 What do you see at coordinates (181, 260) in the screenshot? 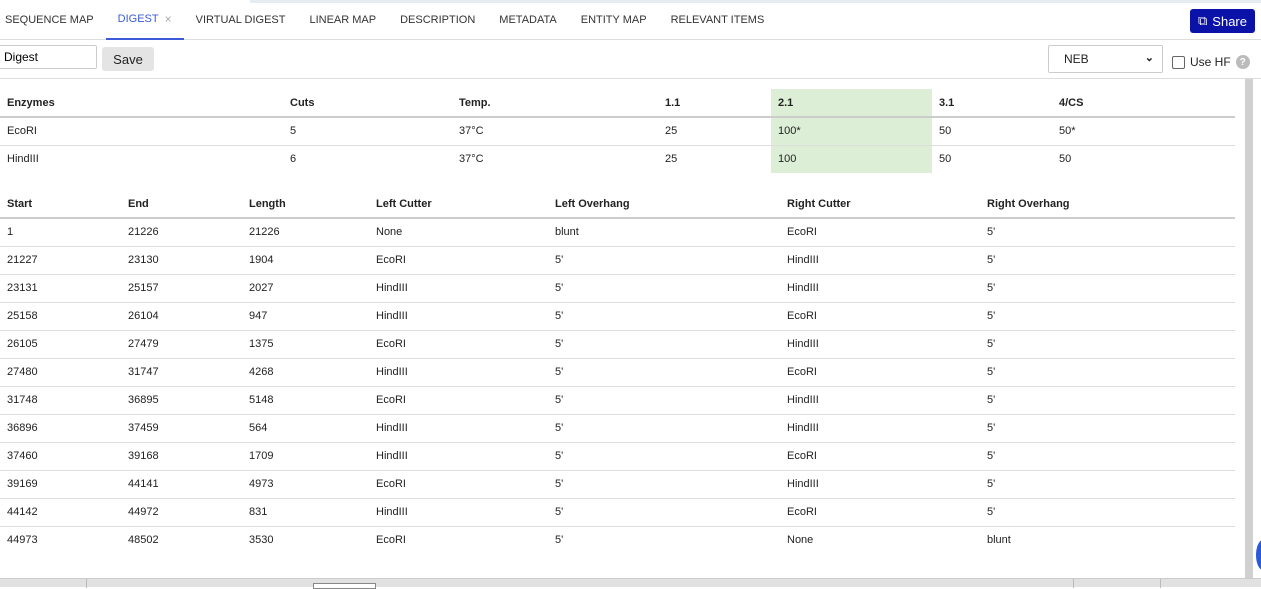
I see `table-cell: 23130` at bounding box center [181, 260].